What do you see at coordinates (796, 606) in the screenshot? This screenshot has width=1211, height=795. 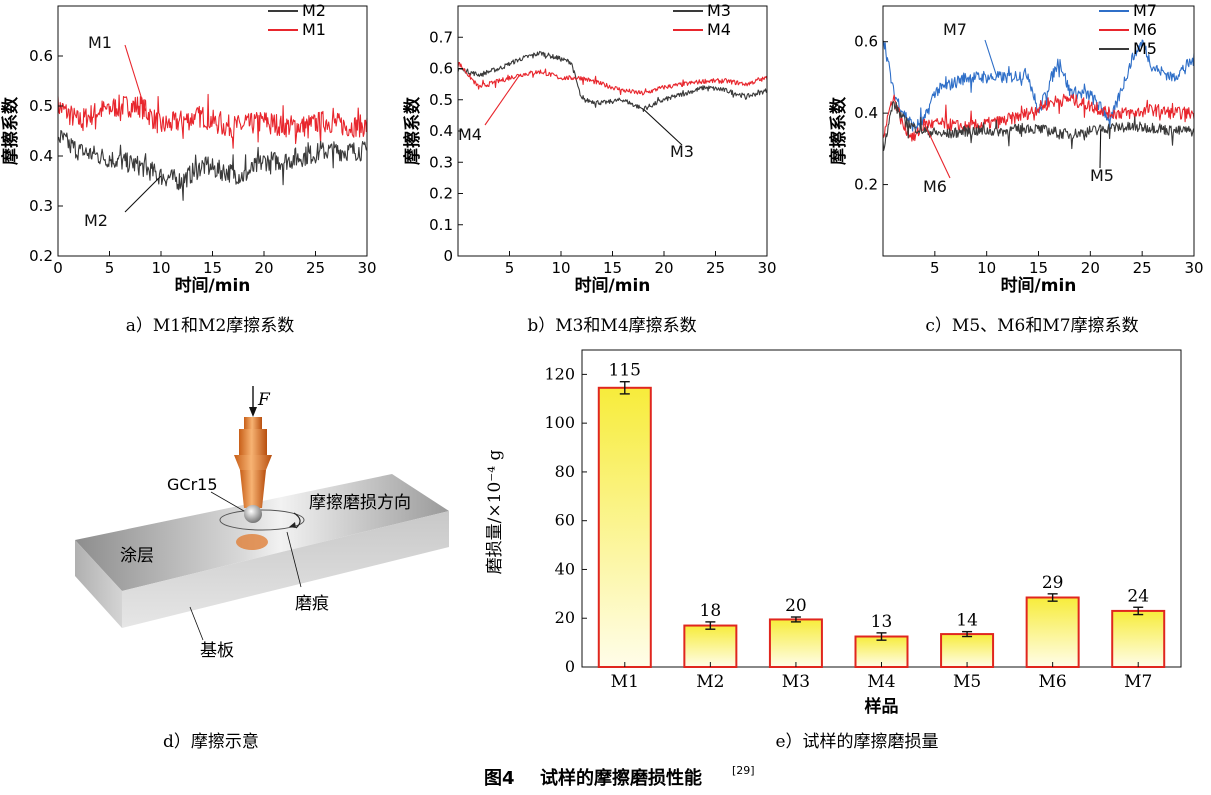 I see `data-label-m3: 20` at bounding box center [796, 606].